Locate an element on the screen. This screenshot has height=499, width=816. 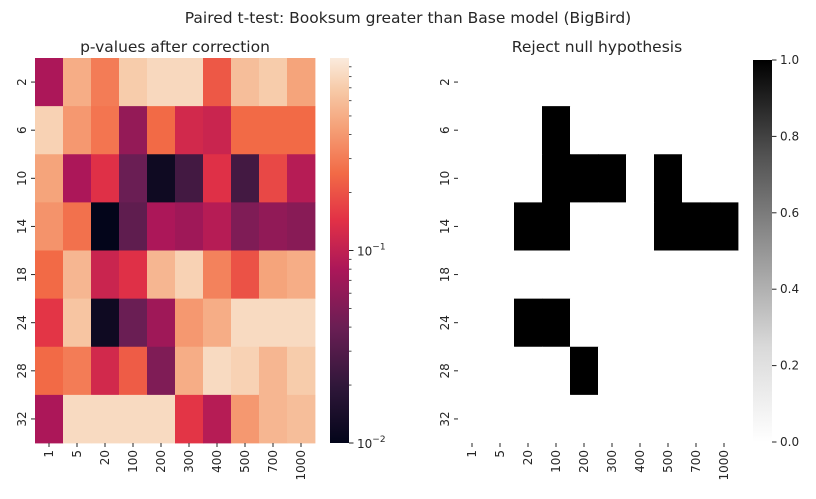
right-x-tick-label: 200 is located at coordinates (584, 461).